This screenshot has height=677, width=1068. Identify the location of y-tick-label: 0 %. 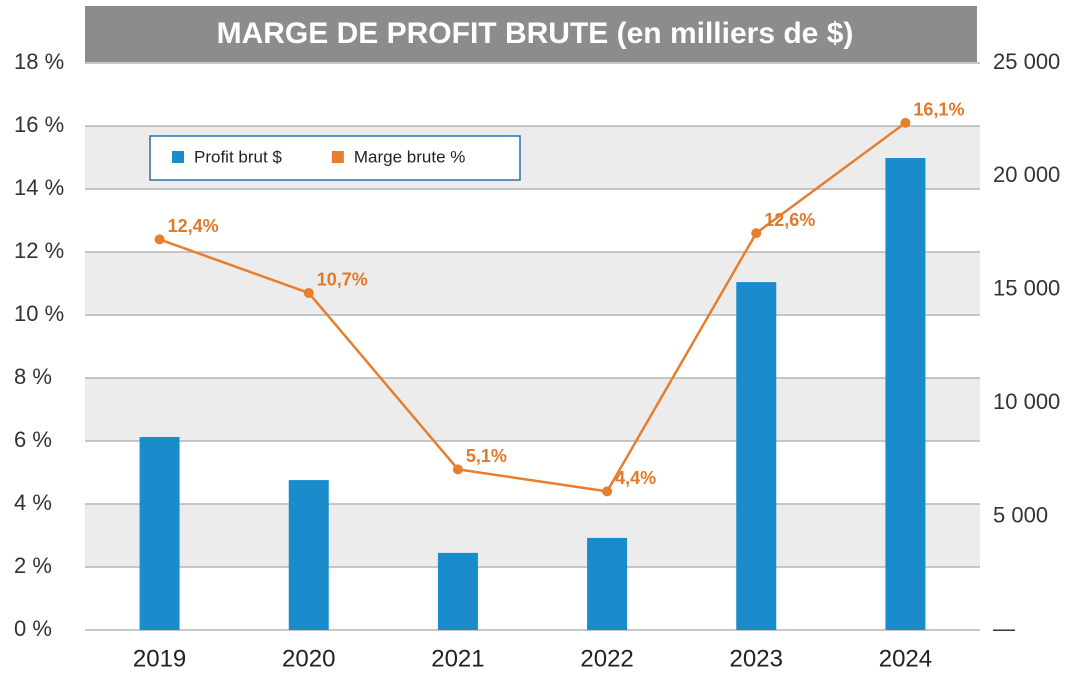
(33, 628).